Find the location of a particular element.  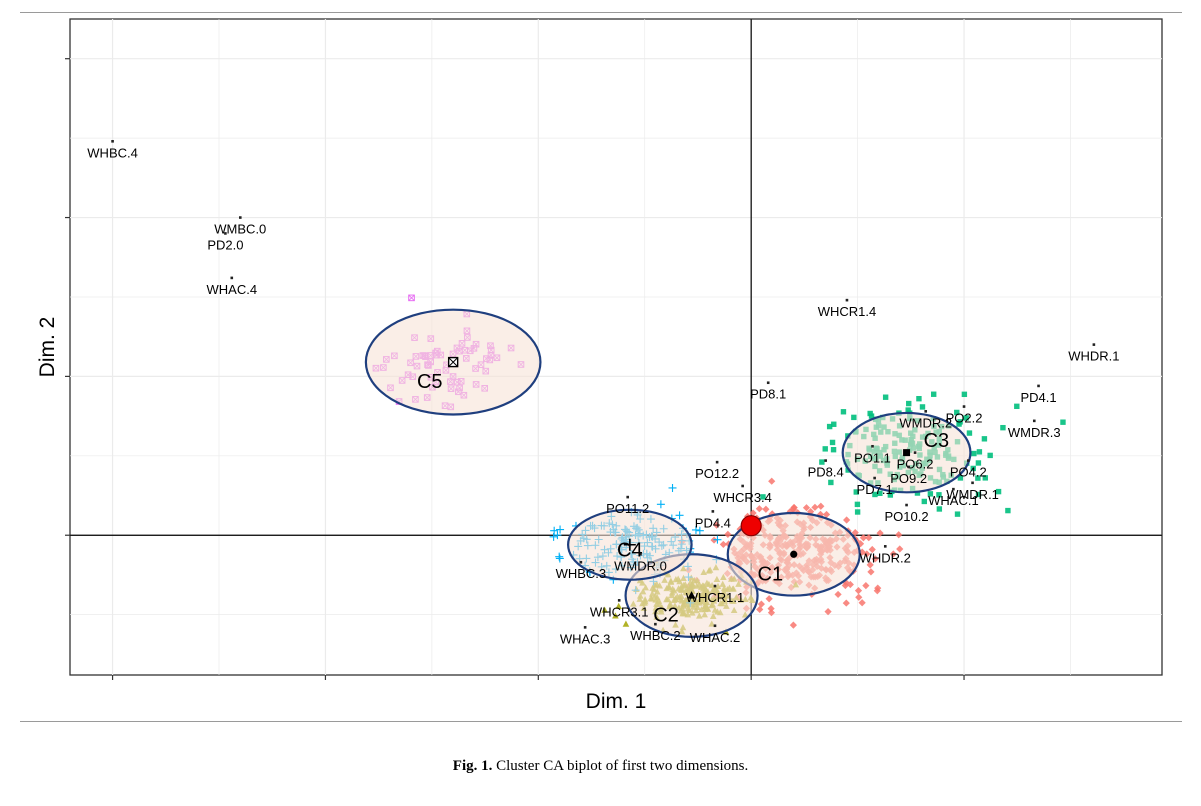

cluster-label-c5: C5 is located at coordinates (430, 382).